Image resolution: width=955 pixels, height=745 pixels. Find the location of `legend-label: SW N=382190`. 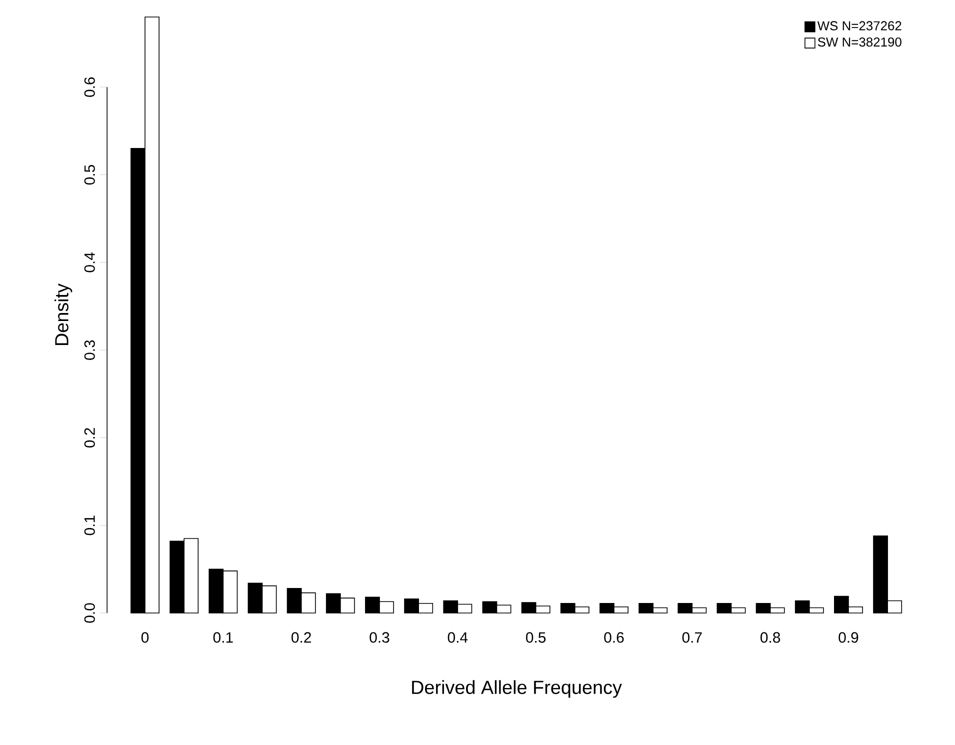

legend-label: SW N=382190 is located at coordinates (860, 42).